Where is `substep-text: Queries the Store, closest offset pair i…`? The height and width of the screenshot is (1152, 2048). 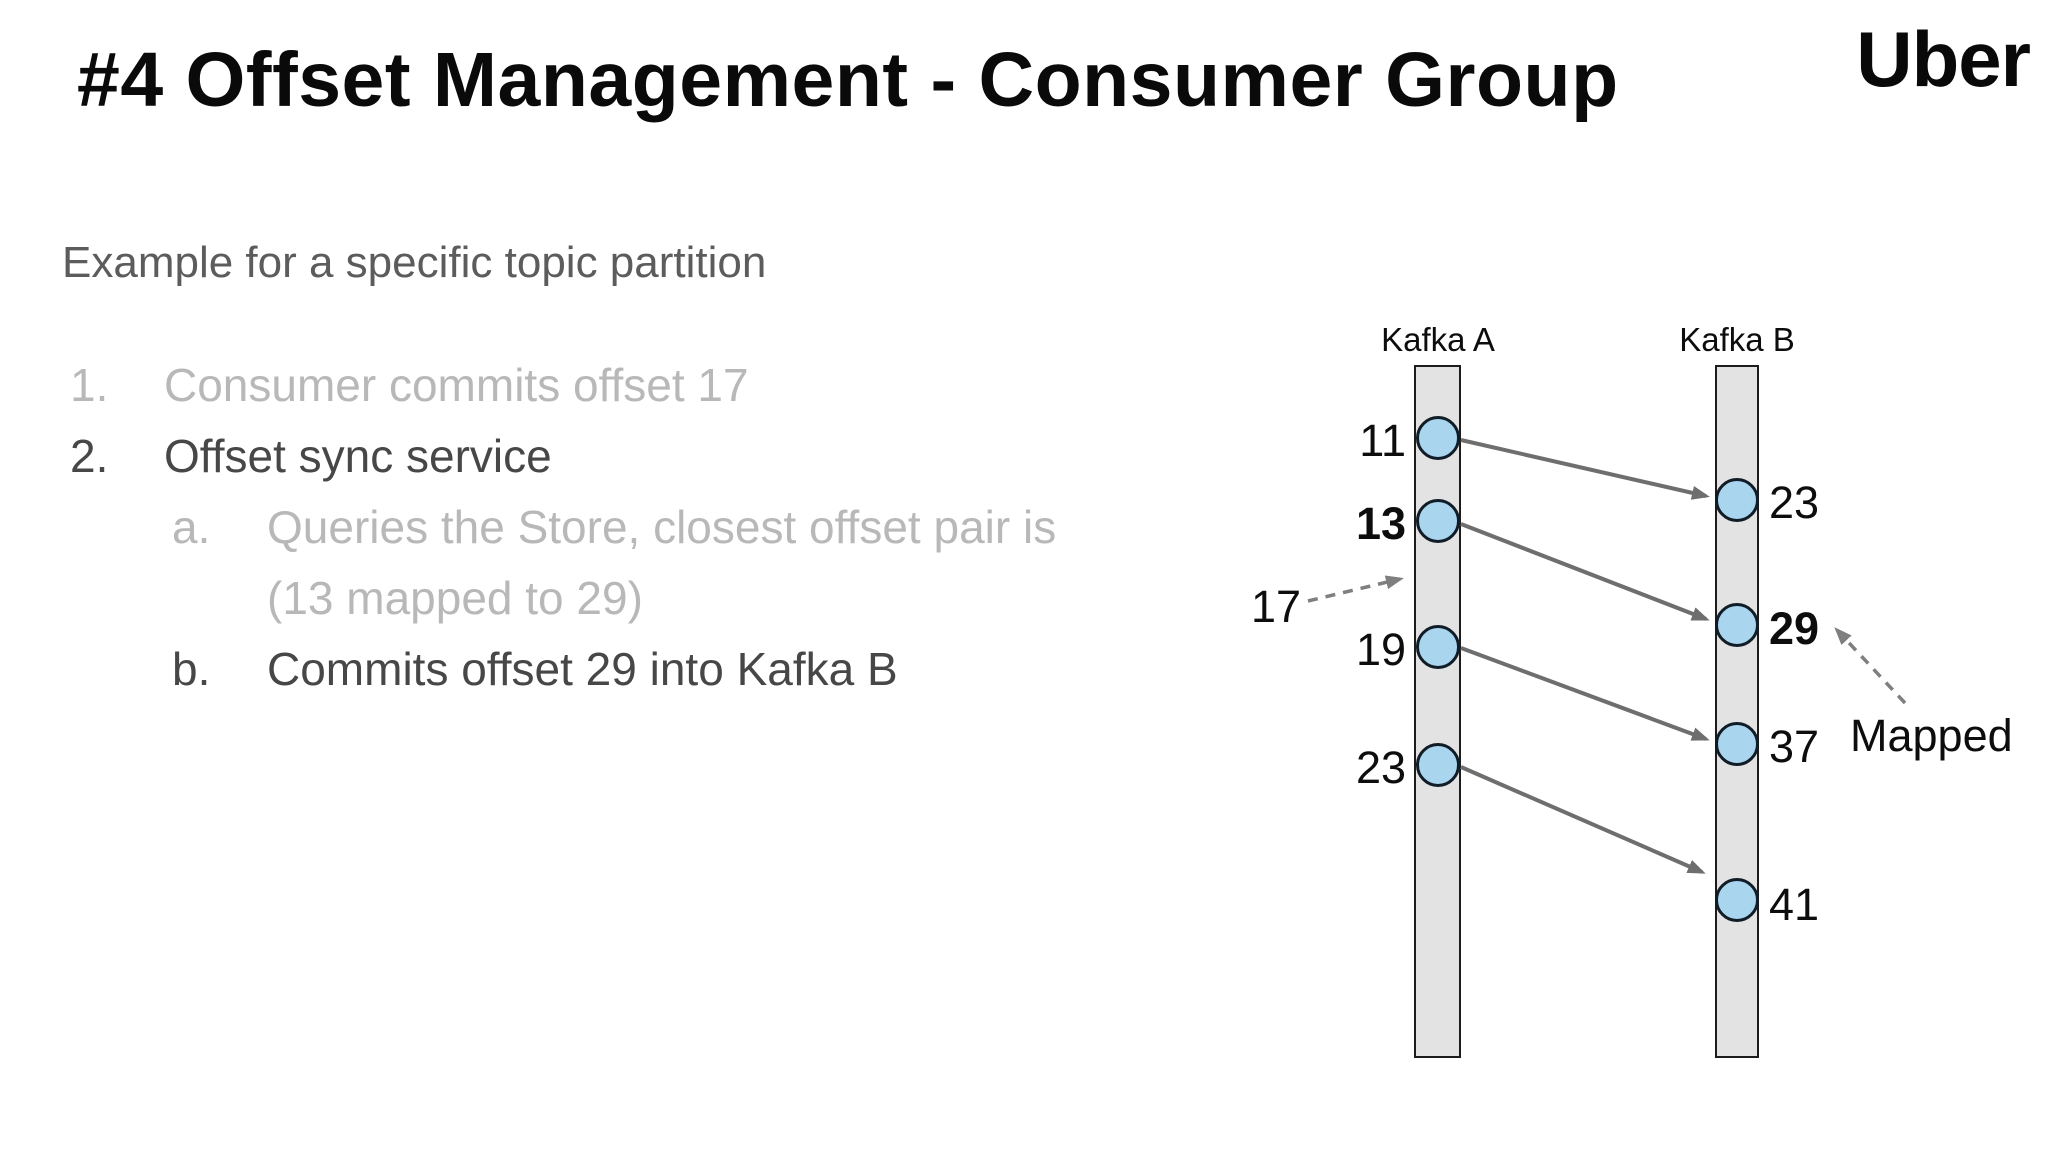 substep-text: Queries the Store, closest offset pair i… is located at coordinates (662, 527).